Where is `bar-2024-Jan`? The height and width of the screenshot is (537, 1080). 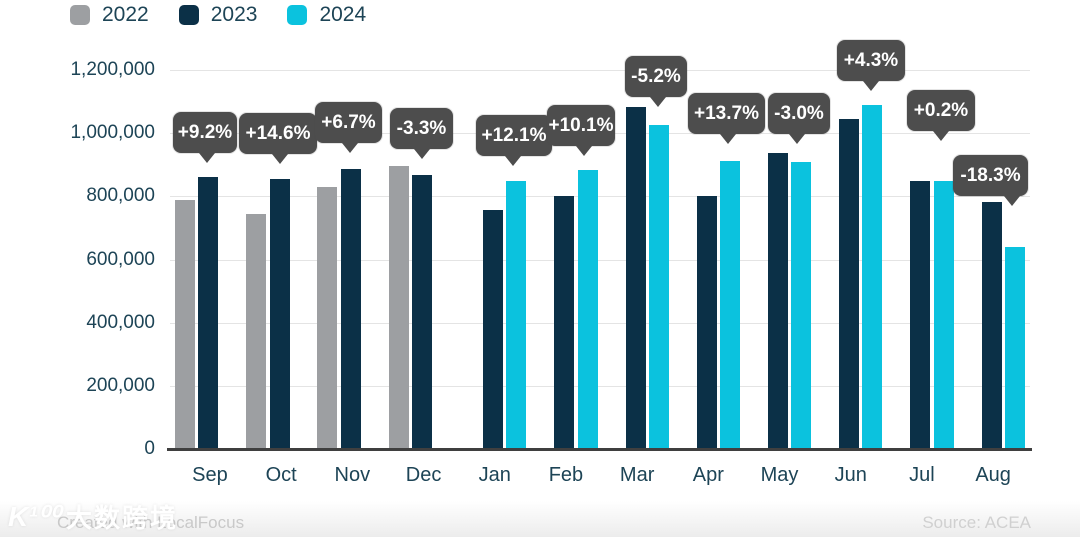 bar-2024-Jan is located at coordinates (516, 315).